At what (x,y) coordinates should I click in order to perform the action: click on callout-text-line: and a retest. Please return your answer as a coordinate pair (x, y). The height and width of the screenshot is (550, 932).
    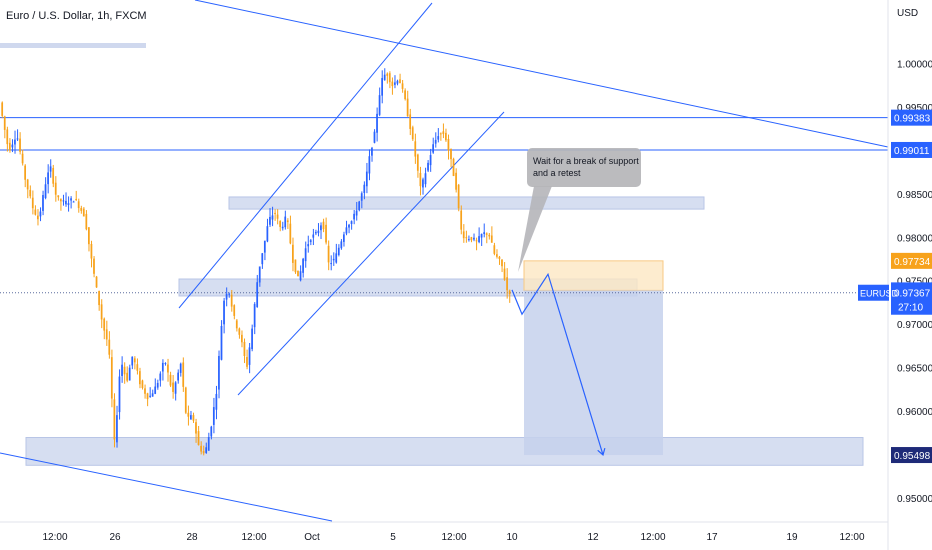
    Looking at the image, I should click on (557, 173).